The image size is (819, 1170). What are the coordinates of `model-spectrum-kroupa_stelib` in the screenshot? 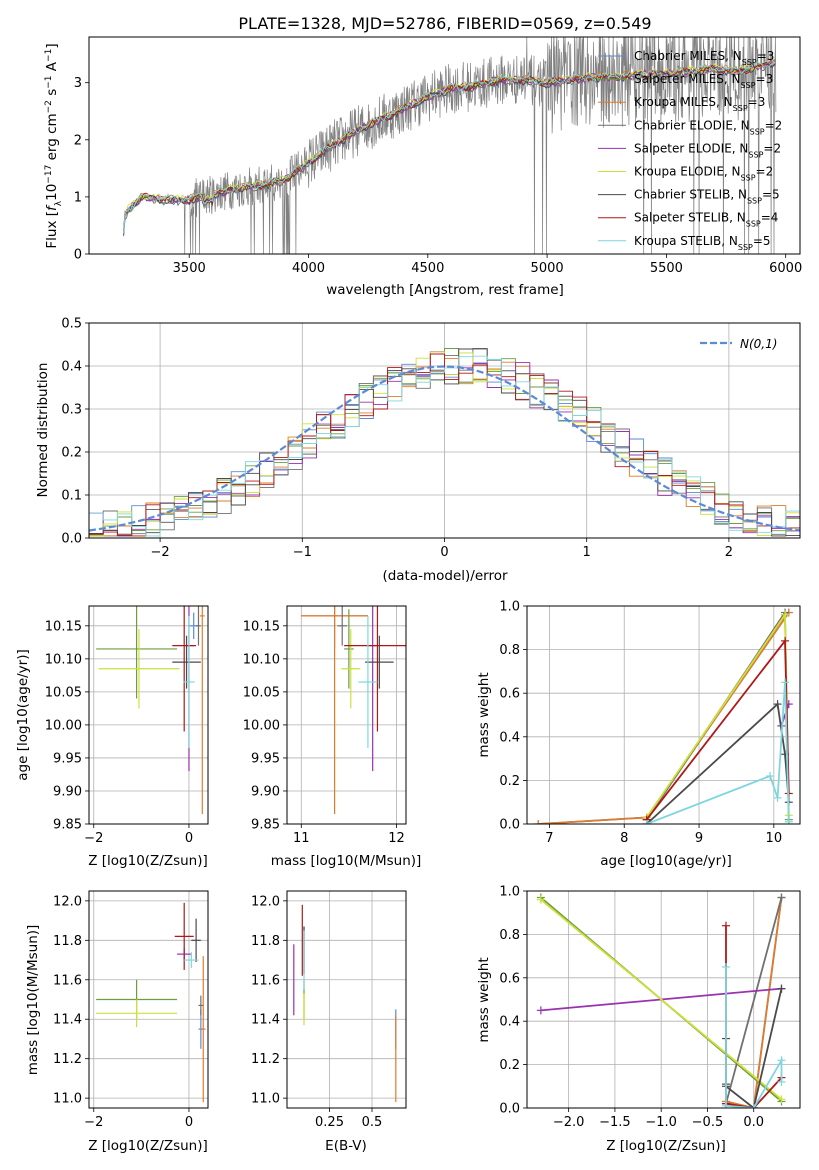 It's located at (449, 147).